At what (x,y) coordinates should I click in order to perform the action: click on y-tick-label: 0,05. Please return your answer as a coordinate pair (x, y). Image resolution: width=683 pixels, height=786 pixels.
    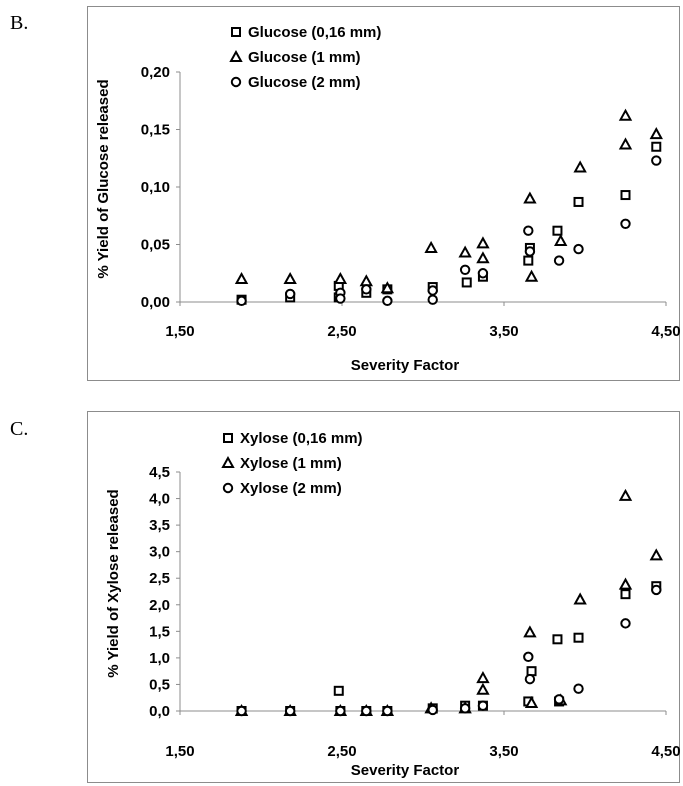
    Looking at the image, I should click on (155, 245).